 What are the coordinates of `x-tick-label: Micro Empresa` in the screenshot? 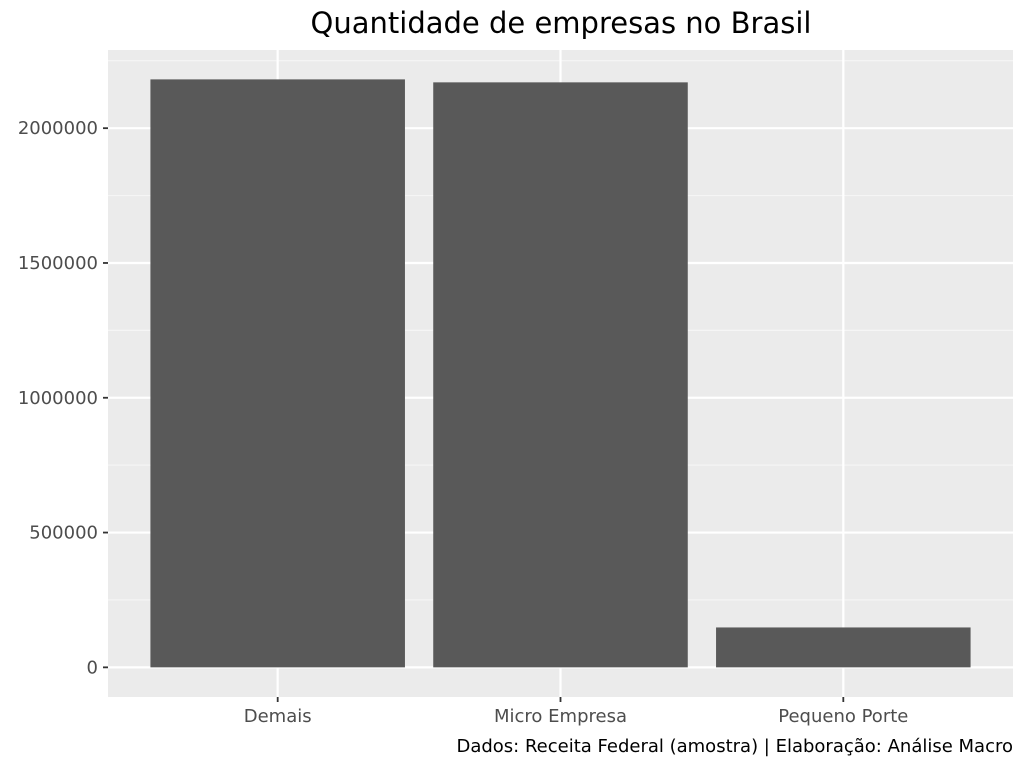 It's located at (560, 716).